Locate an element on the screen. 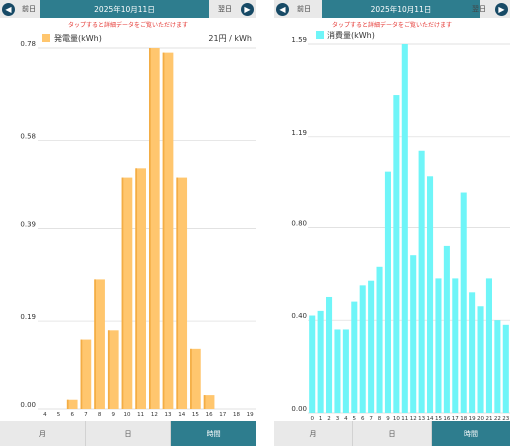  x-tick-label: 1 is located at coordinates (321, 418).